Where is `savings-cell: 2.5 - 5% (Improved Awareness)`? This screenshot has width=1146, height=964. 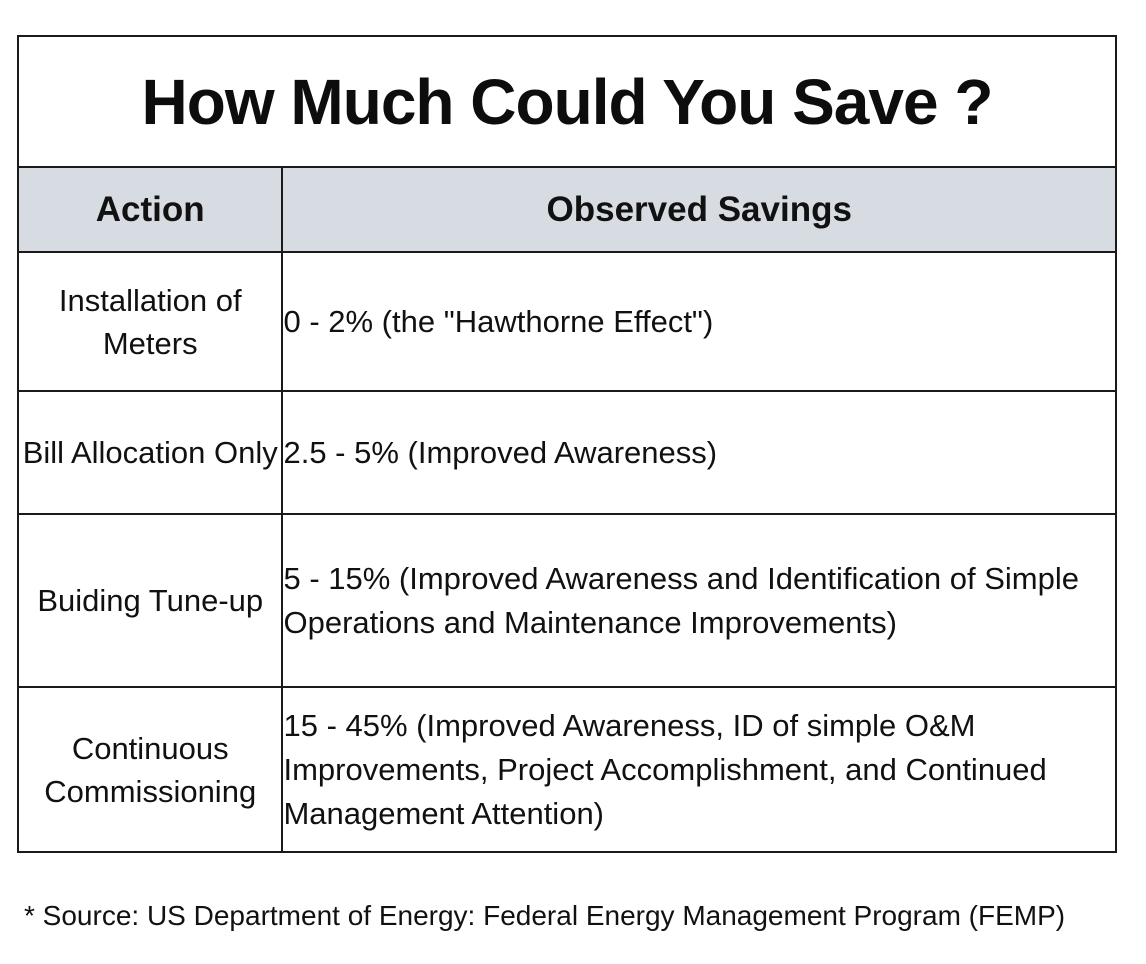 savings-cell: 2.5 - 5% (Improved Awareness) is located at coordinates (699, 452).